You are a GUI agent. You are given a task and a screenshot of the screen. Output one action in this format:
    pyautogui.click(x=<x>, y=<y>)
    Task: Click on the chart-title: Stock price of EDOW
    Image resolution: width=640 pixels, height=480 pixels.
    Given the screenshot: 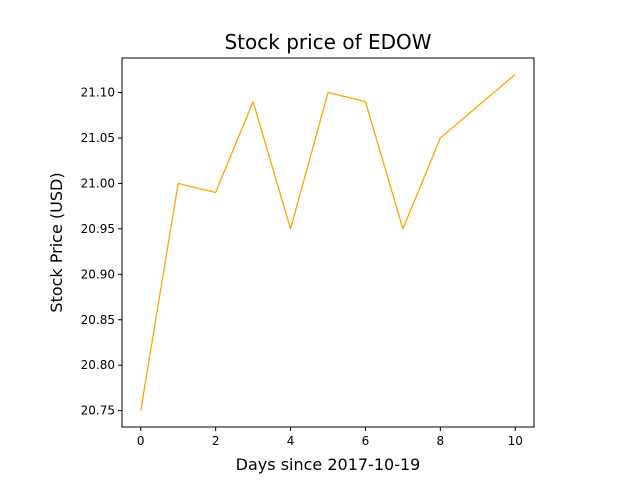 What is the action you would take?
    pyautogui.click(x=327, y=42)
    